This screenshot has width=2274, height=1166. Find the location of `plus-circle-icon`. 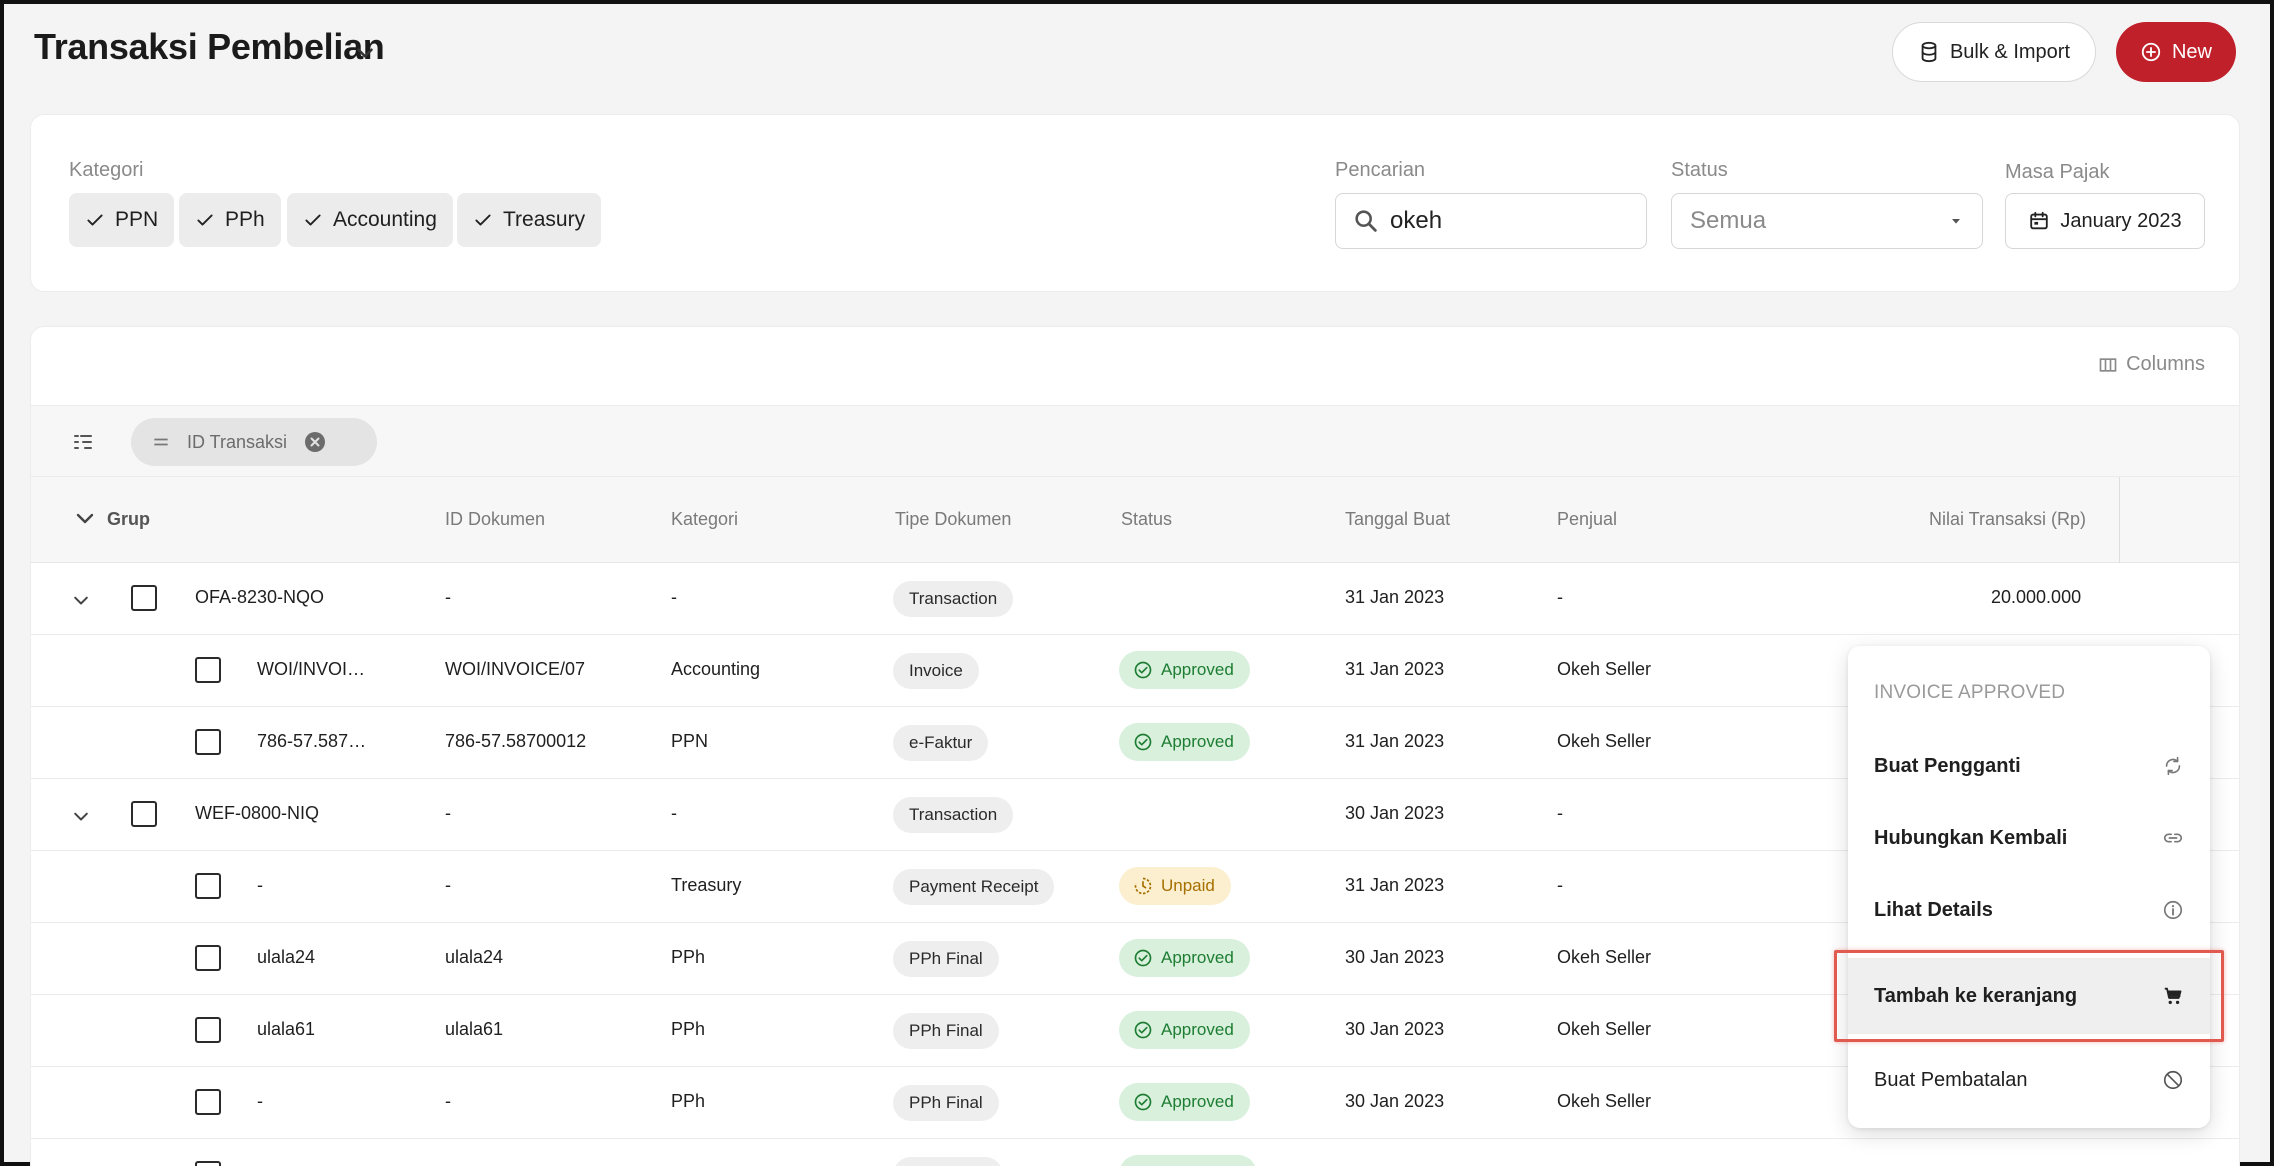

plus-circle-icon is located at coordinates (2151, 52).